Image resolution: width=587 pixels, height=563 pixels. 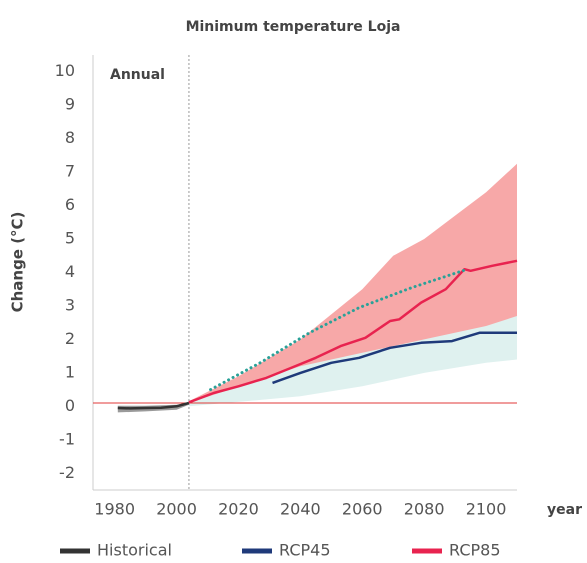 What do you see at coordinates (176, 509) in the screenshot?
I see `x-tick-label: 2000` at bounding box center [176, 509].